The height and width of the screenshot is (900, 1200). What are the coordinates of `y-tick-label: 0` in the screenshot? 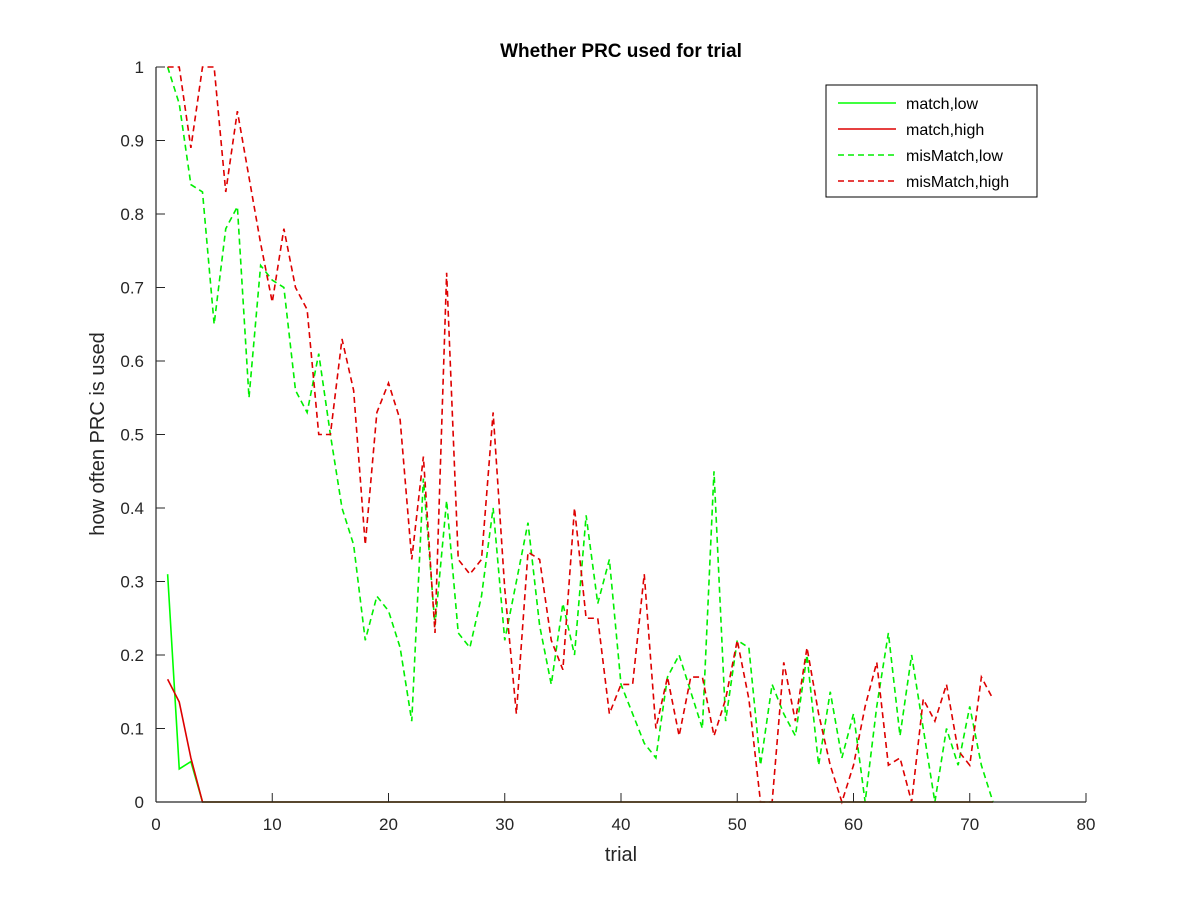 It's located at (139, 802).